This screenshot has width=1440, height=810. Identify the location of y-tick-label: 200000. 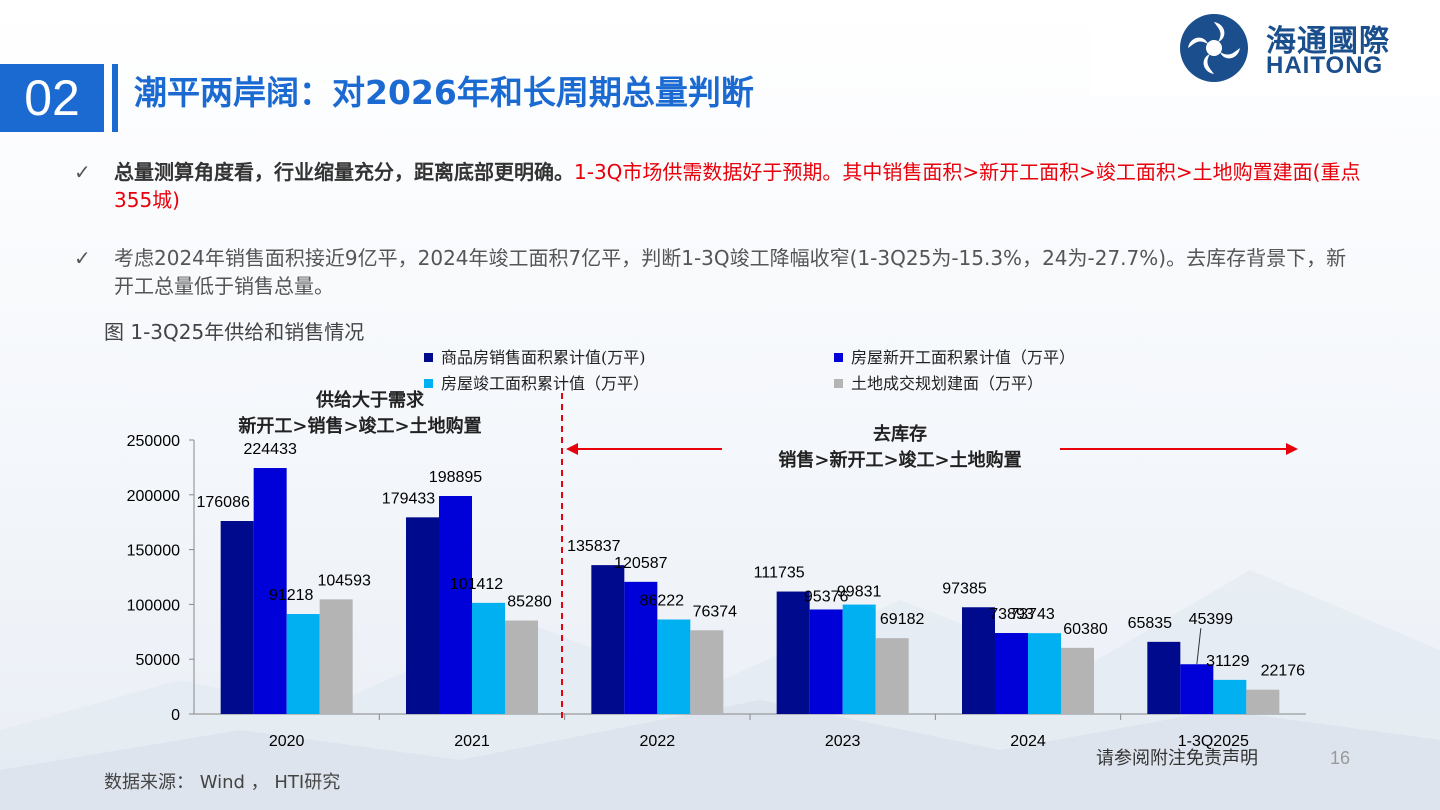
(153, 496).